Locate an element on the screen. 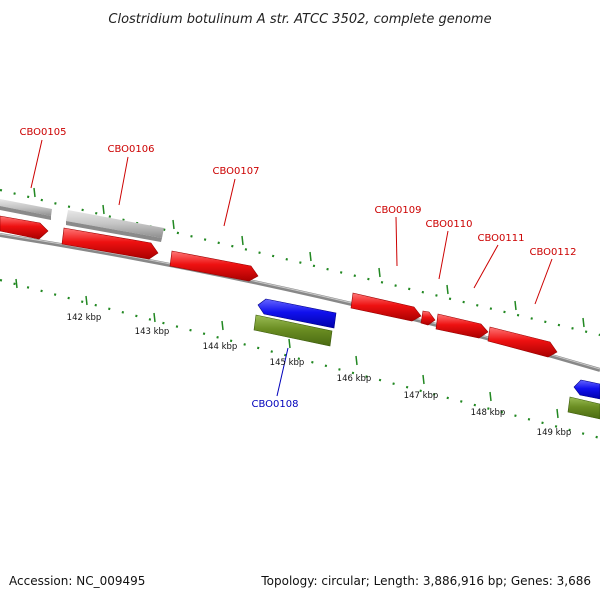  leader-CBO0106 is located at coordinates (123, 181).